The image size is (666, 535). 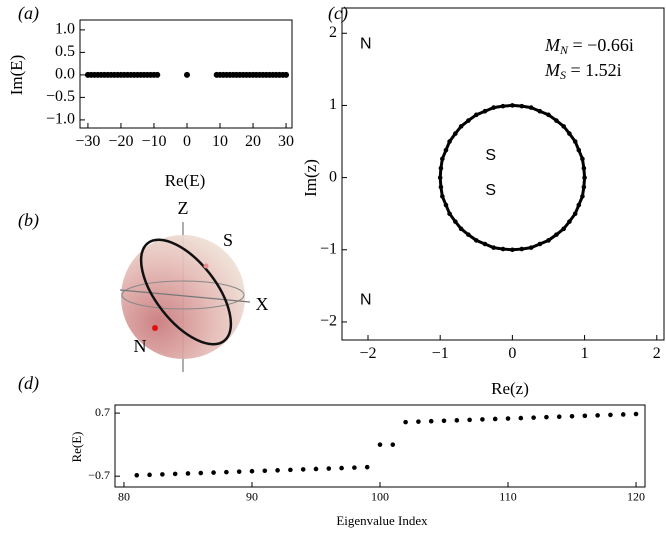 I want to click on panel-label: (b), so click(x=28, y=220).